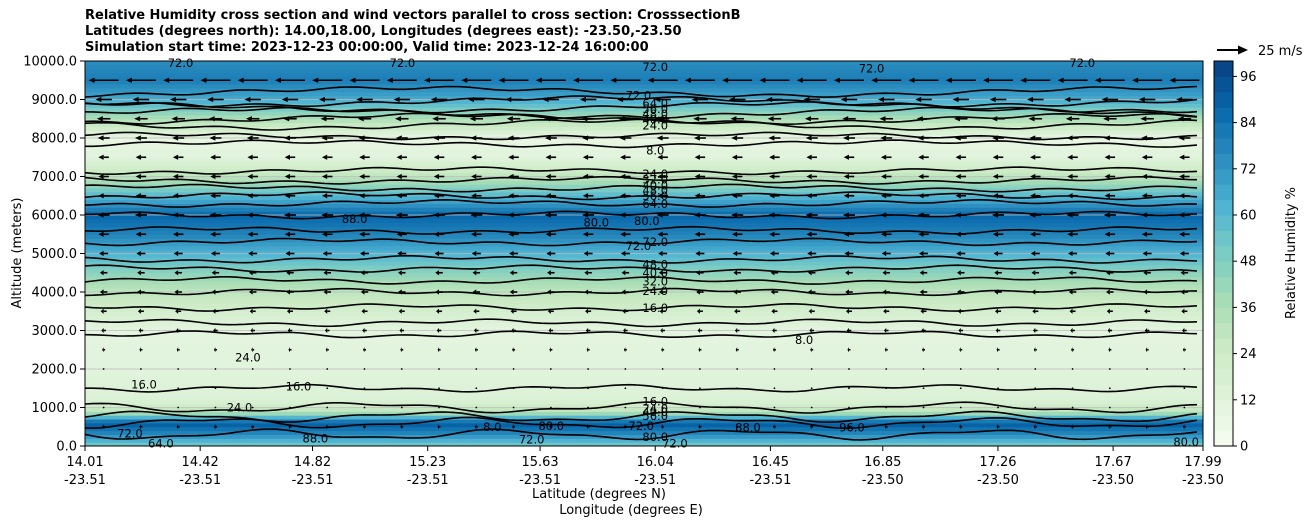  I want to click on contour-label: 40.0, so click(655, 412).